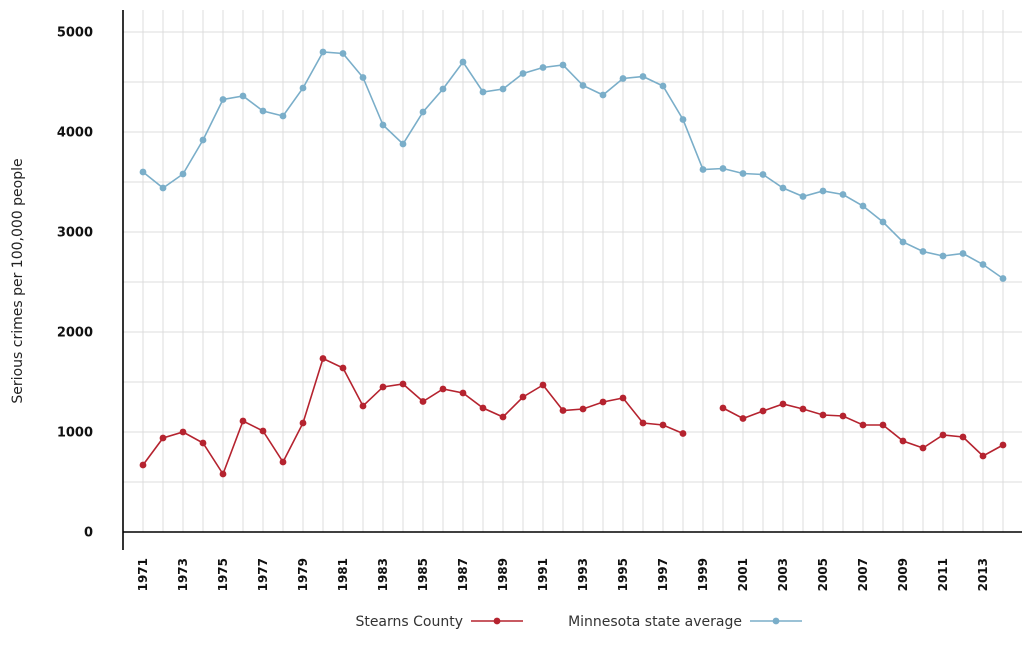  What do you see at coordinates (423, 574) in the screenshot?
I see `x-tick-label: 1985` at bounding box center [423, 574].